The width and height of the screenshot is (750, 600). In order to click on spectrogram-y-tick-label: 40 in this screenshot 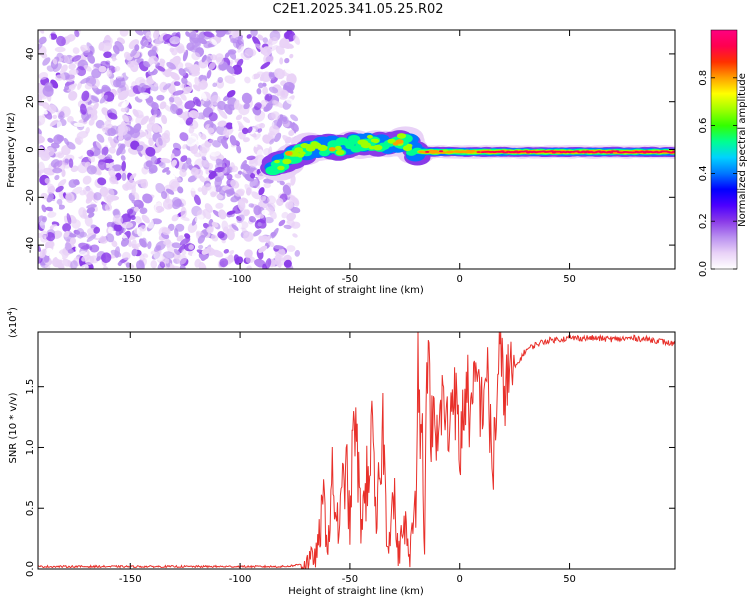, I will do `click(30, 54)`.